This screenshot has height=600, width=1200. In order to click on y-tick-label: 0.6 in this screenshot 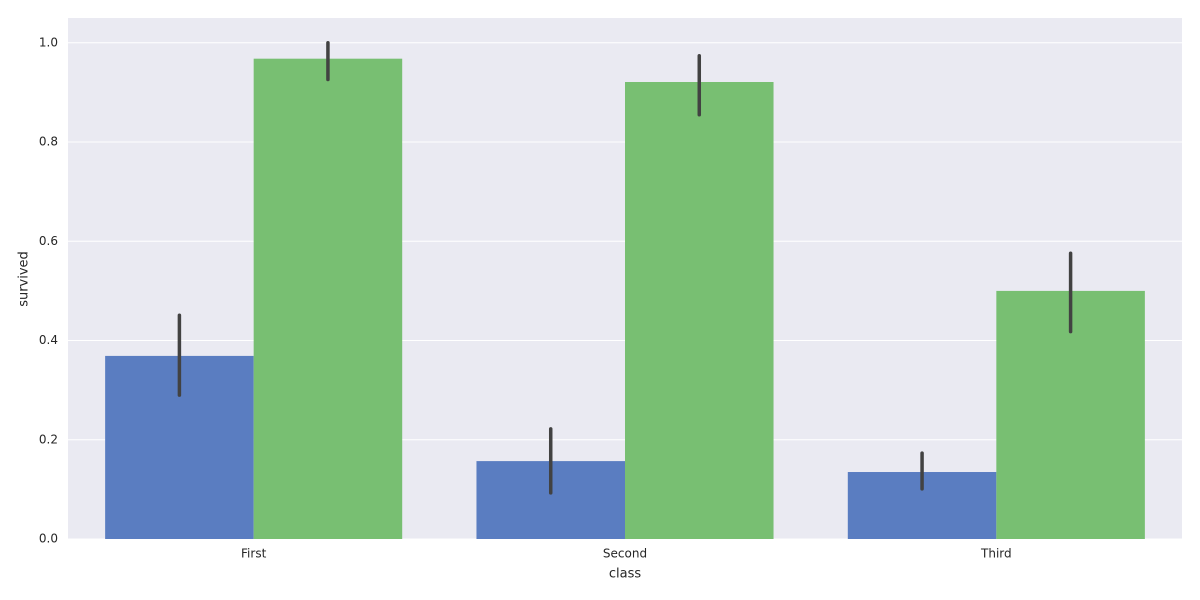, I will do `click(48, 241)`.